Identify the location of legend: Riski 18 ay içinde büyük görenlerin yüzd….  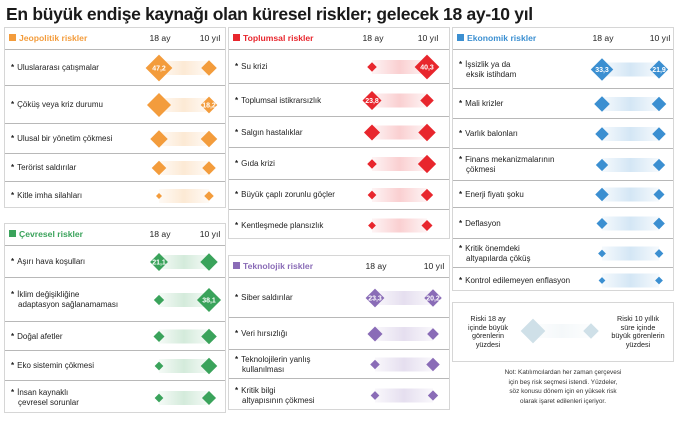
(563, 332).